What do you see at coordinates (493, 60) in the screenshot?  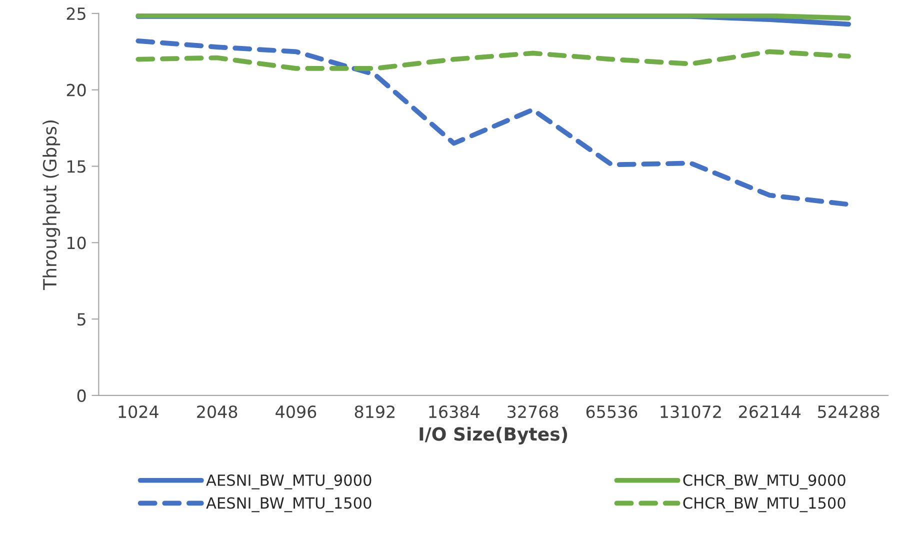 I see `line-series` at bounding box center [493, 60].